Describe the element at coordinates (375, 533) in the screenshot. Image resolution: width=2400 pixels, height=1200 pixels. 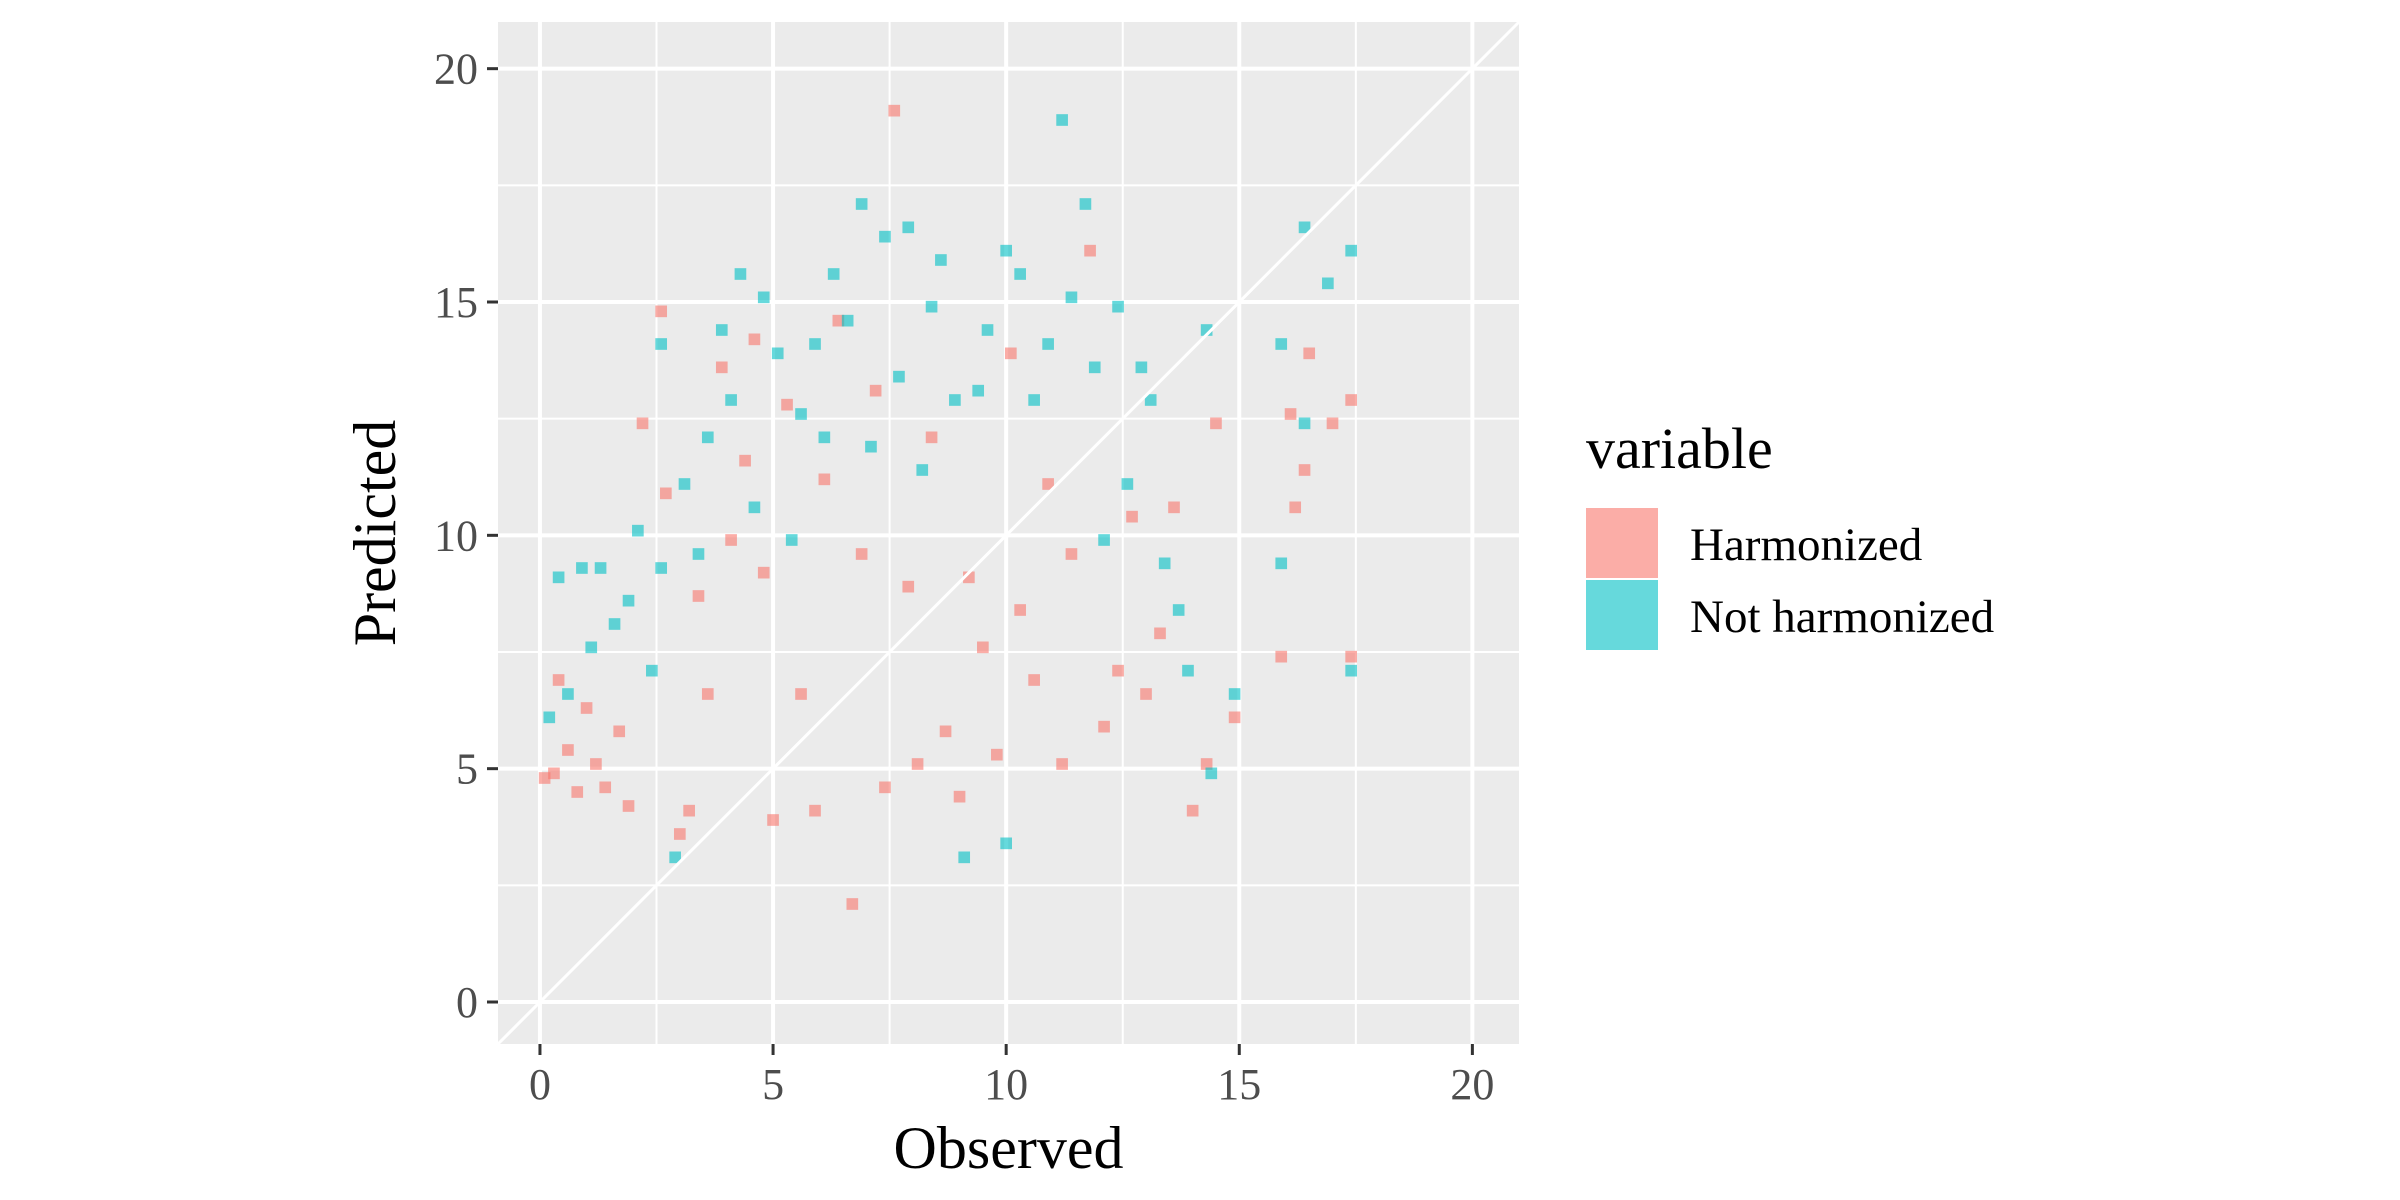
I see `y-axis-title: Predicted` at that location.